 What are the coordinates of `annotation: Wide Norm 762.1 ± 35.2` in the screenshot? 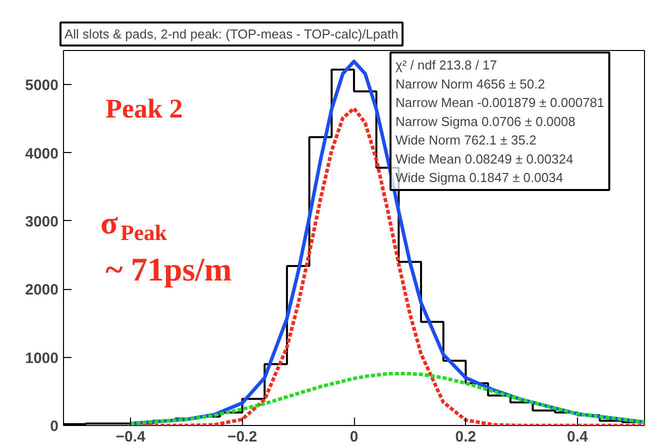 It's located at (466, 140).